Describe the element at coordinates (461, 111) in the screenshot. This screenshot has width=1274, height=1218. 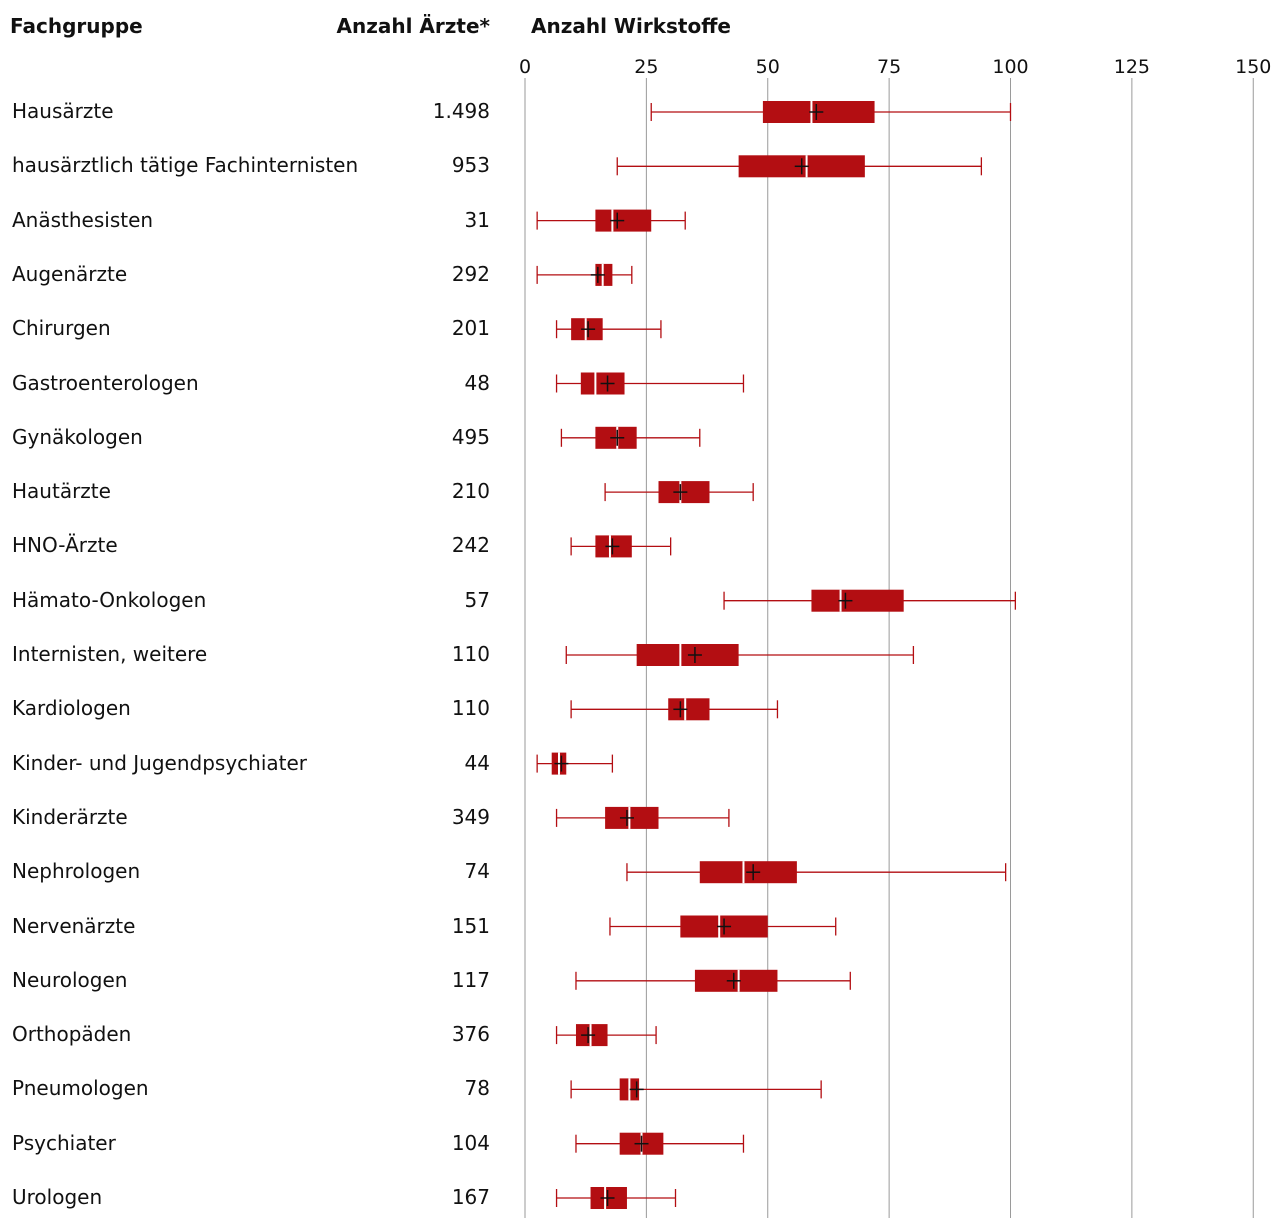
I see `row-count: 1.498` at that location.